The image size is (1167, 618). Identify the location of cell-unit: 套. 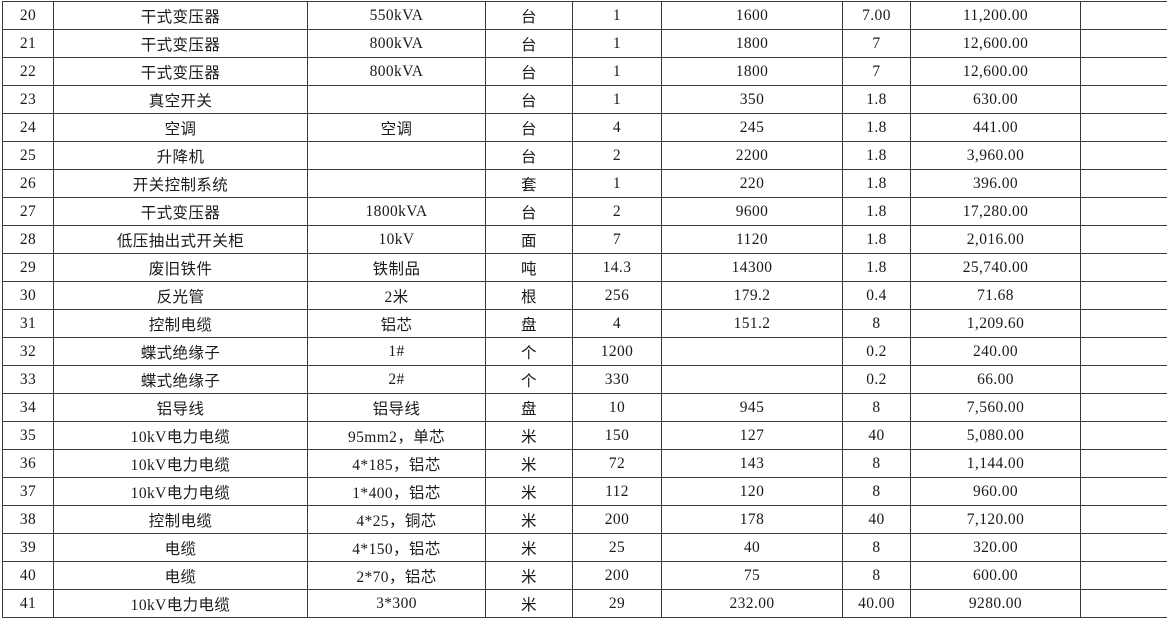
(529, 183).